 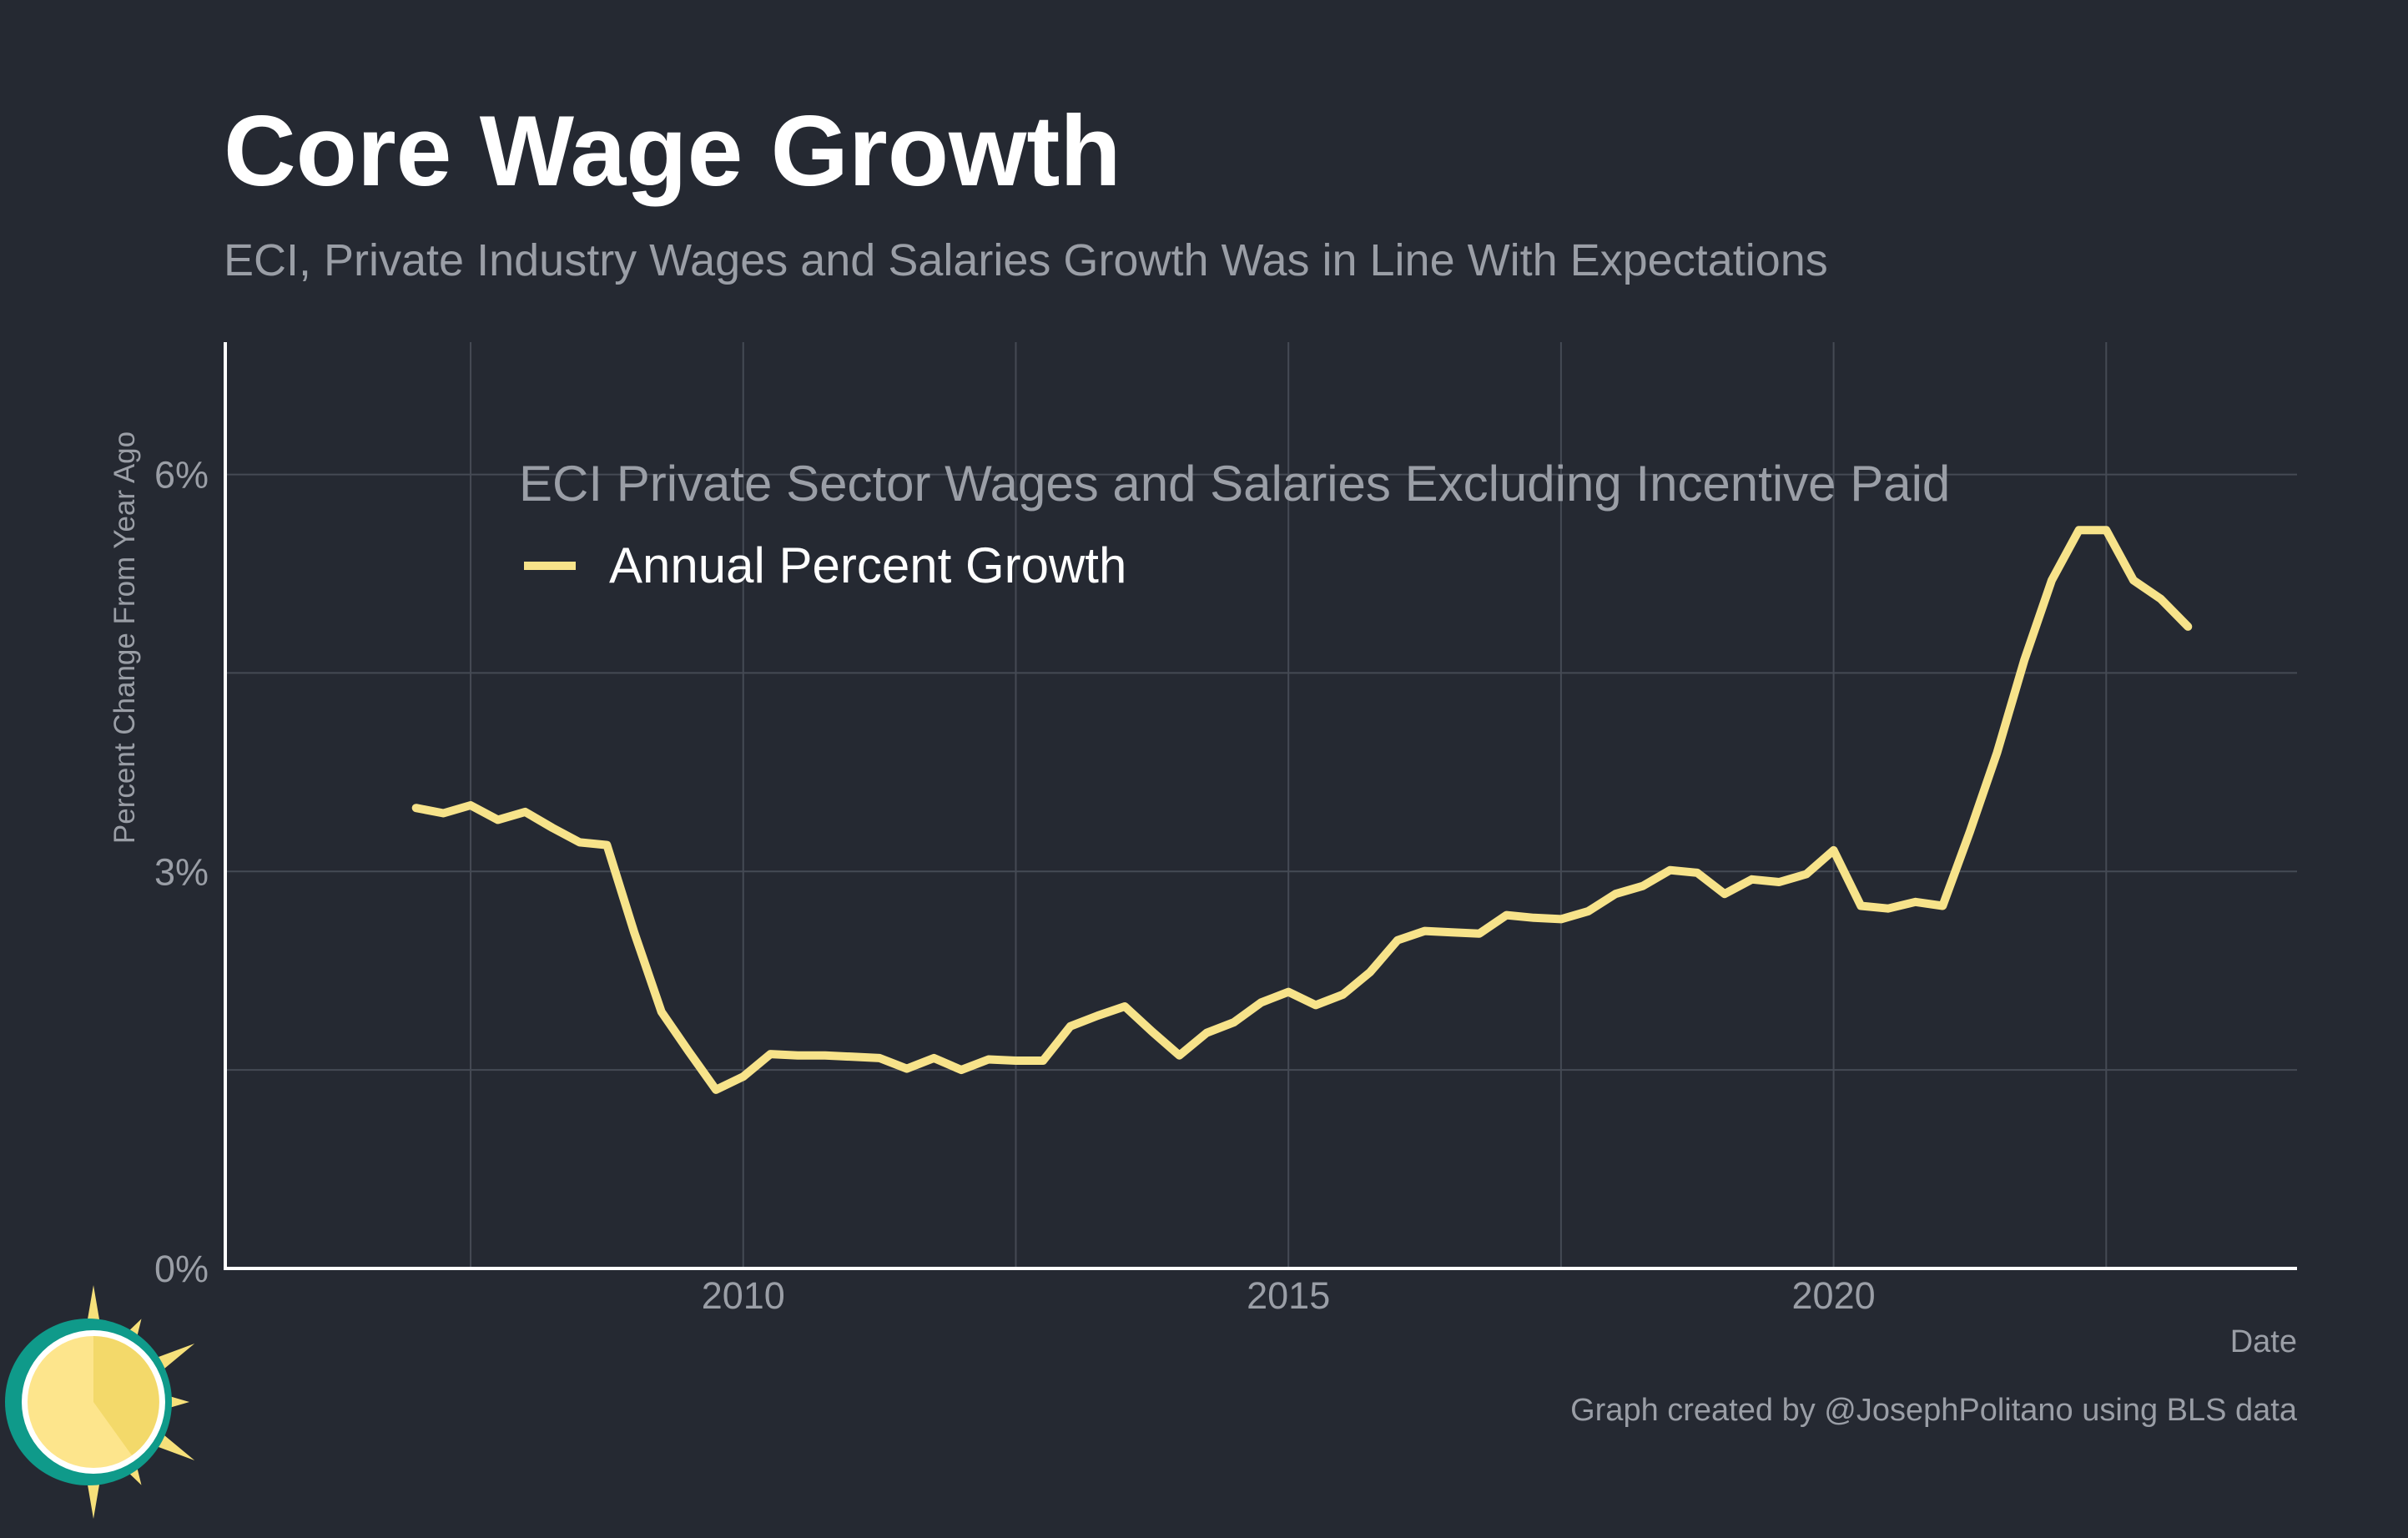 What do you see at coordinates (124, 637) in the screenshot?
I see `y-axis-label: Percent Change From Year Ago` at bounding box center [124, 637].